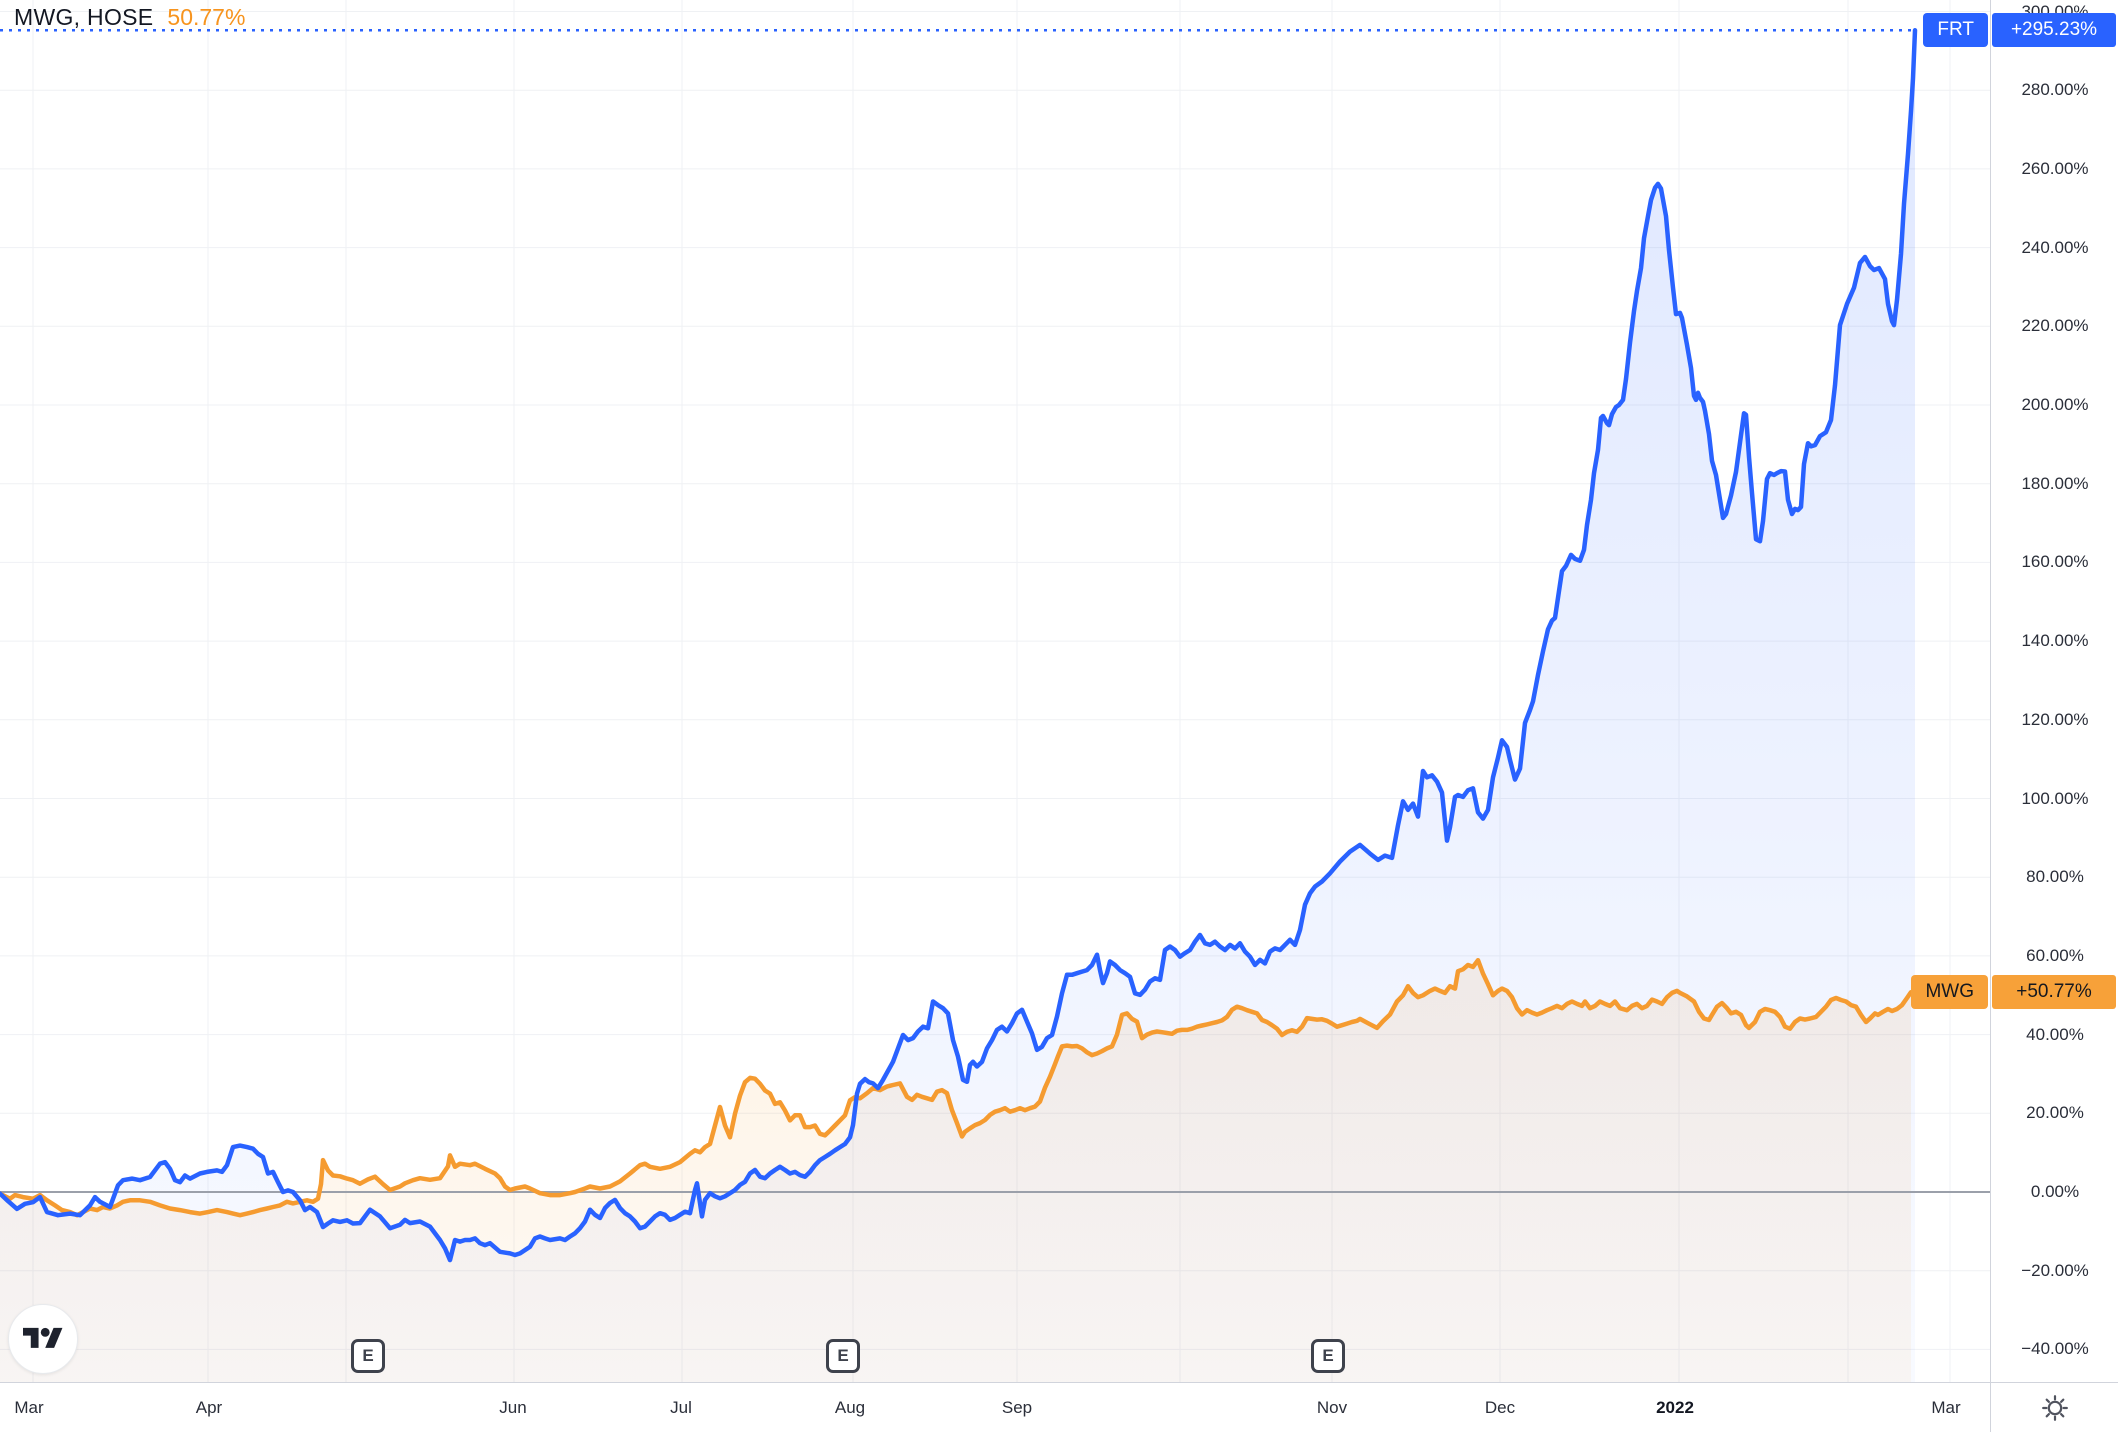 The width and height of the screenshot is (2118, 1432). Describe the element at coordinates (2055, 955) in the screenshot. I see `price-axis-label: 60.00%` at that location.